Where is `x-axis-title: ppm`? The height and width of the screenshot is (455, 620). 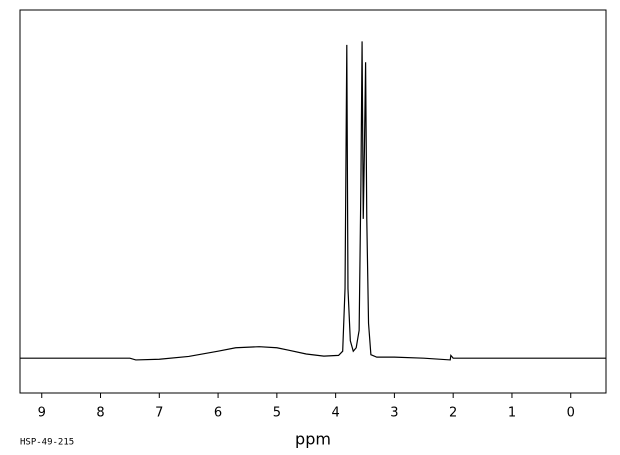 x-axis-title: ppm is located at coordinates (313, 439).